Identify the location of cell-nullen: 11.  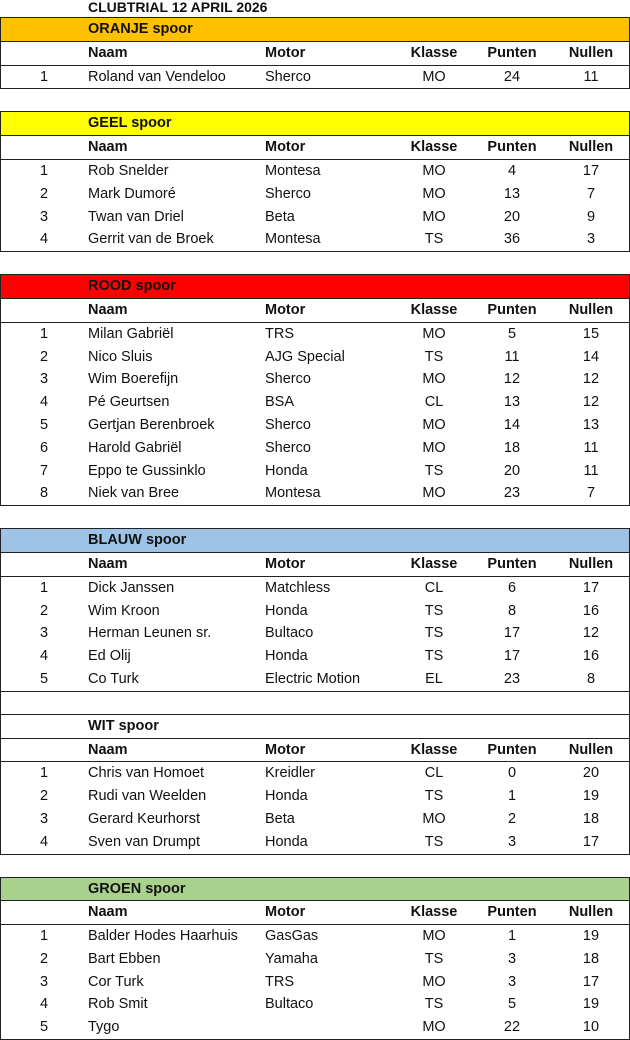
(591, 77).